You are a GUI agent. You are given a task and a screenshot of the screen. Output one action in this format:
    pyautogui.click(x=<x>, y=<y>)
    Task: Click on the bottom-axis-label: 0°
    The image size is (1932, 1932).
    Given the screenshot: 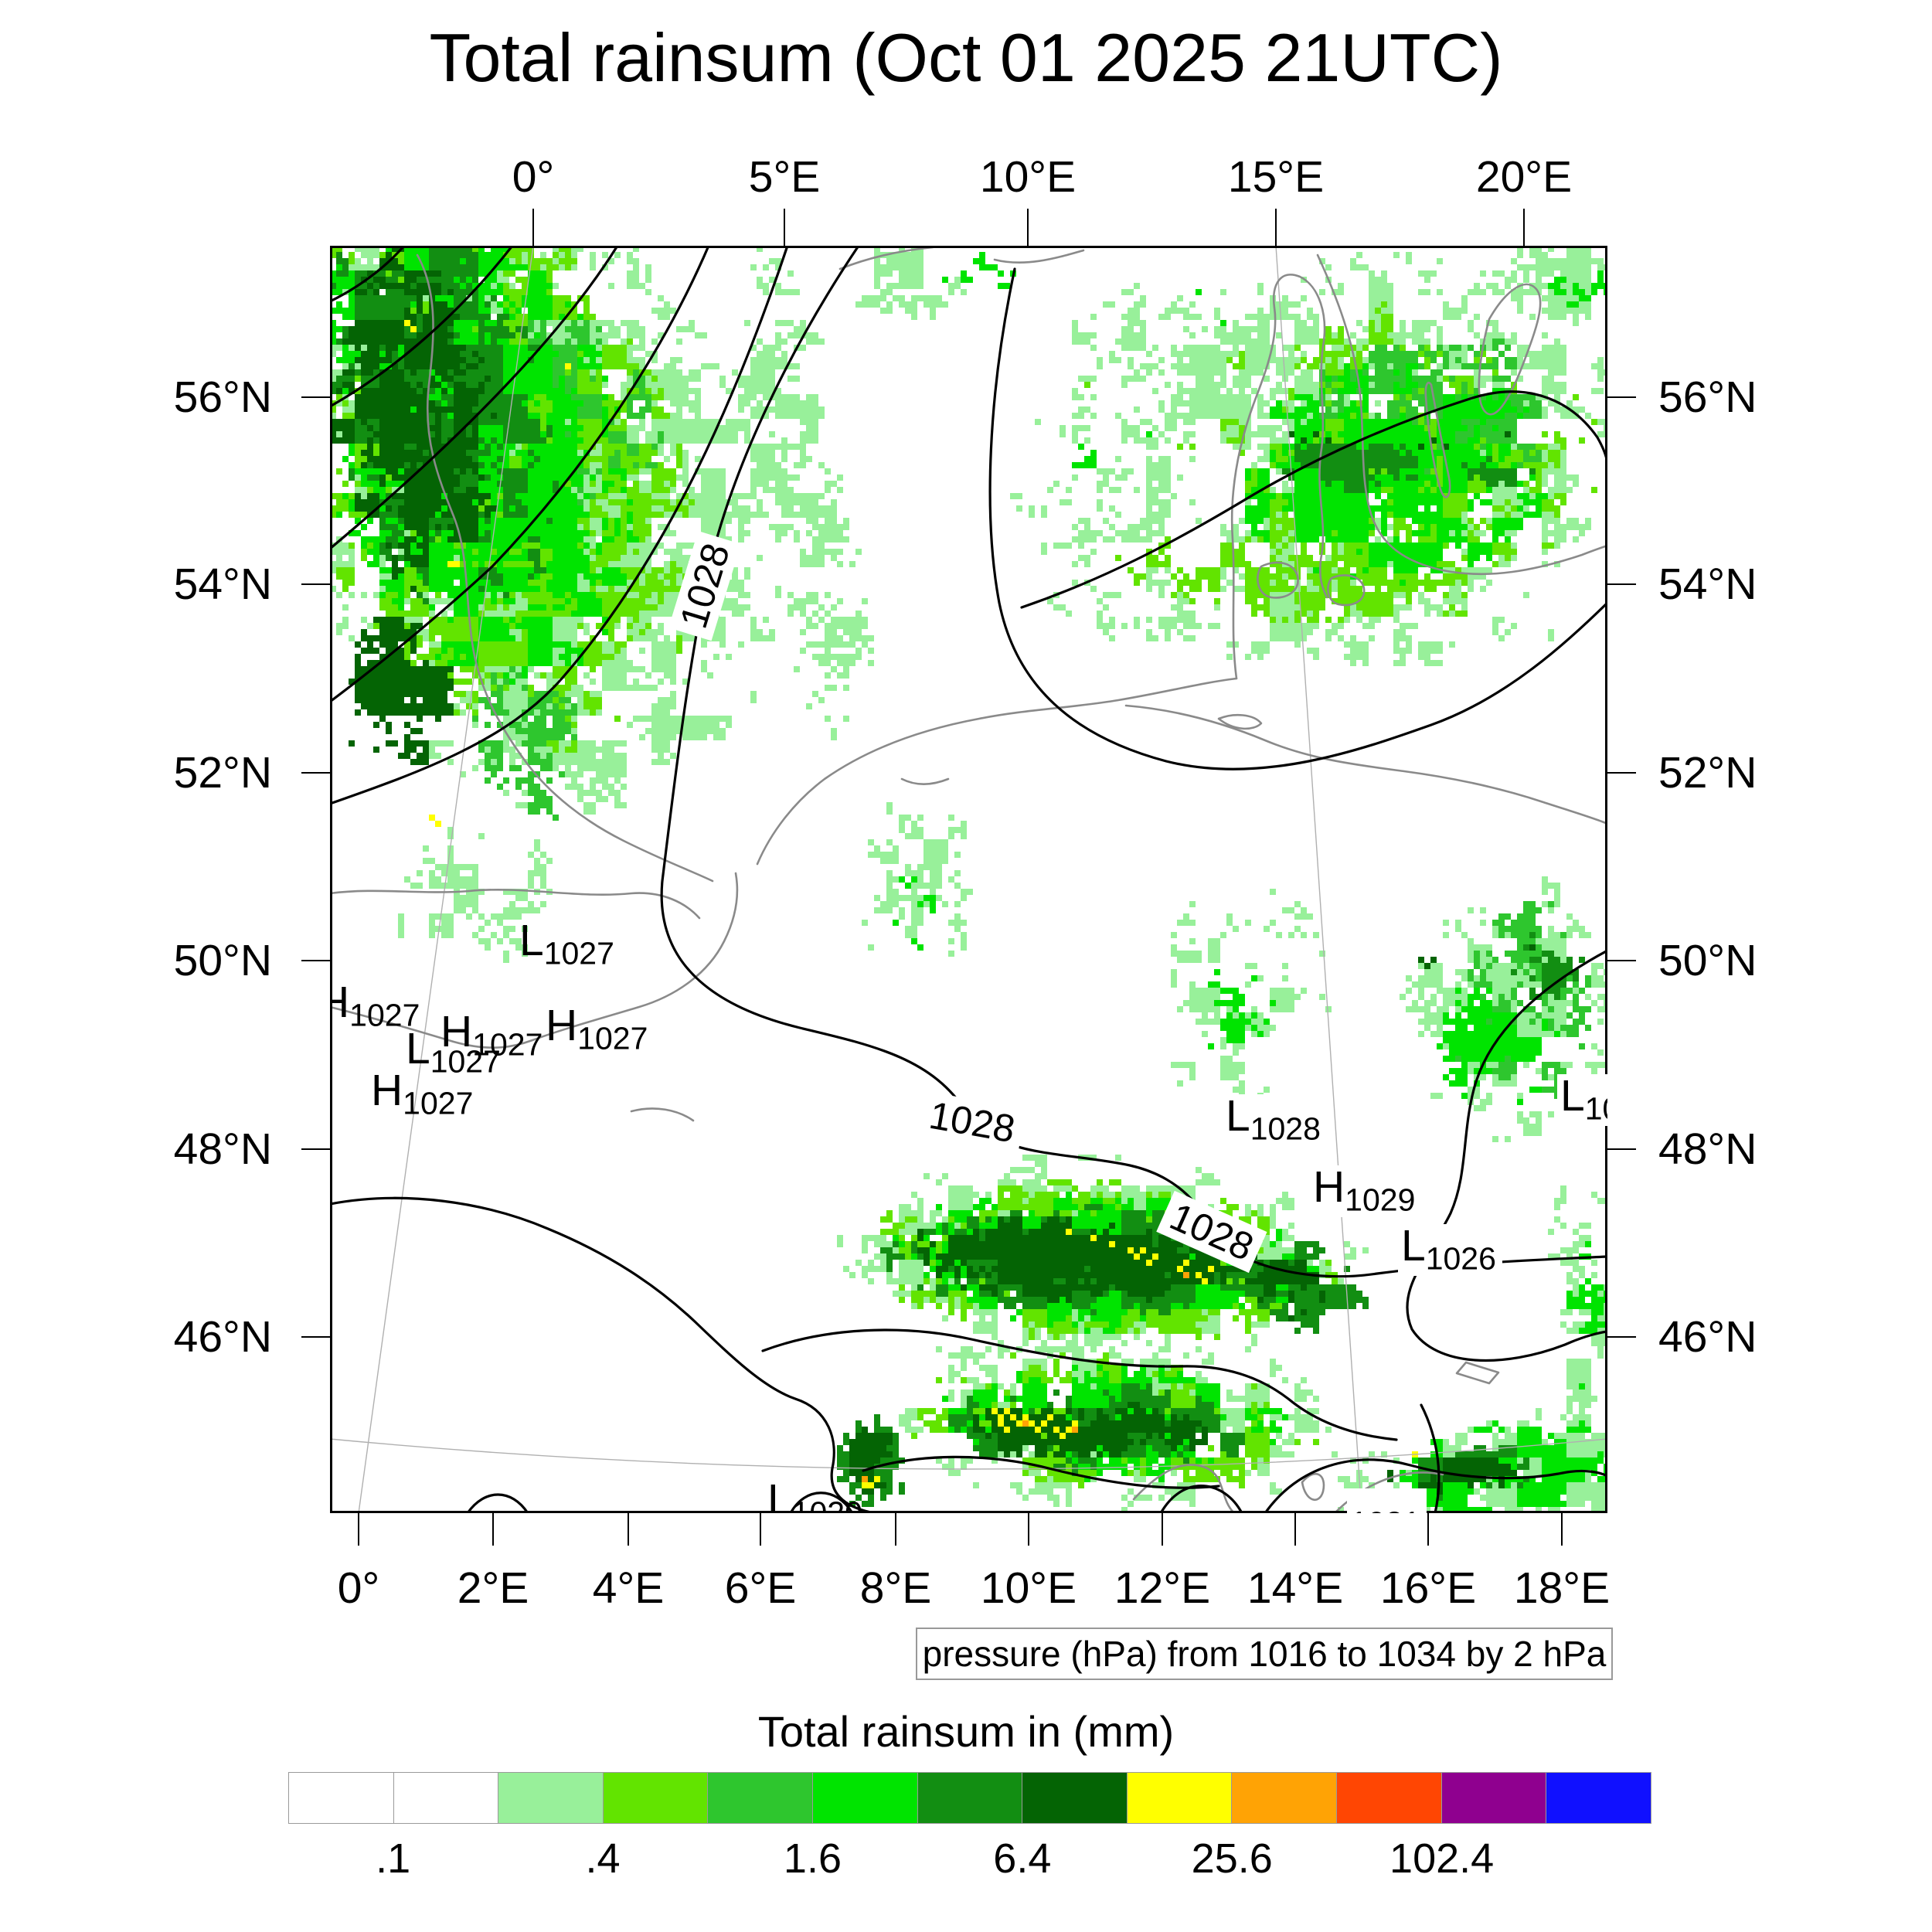 What is the action you would take?
    pyautogui.click(x=358, y=1588)
    